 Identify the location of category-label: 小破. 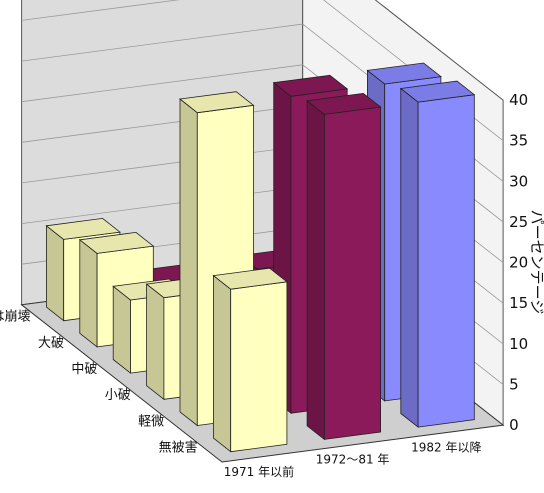
(118, 395).